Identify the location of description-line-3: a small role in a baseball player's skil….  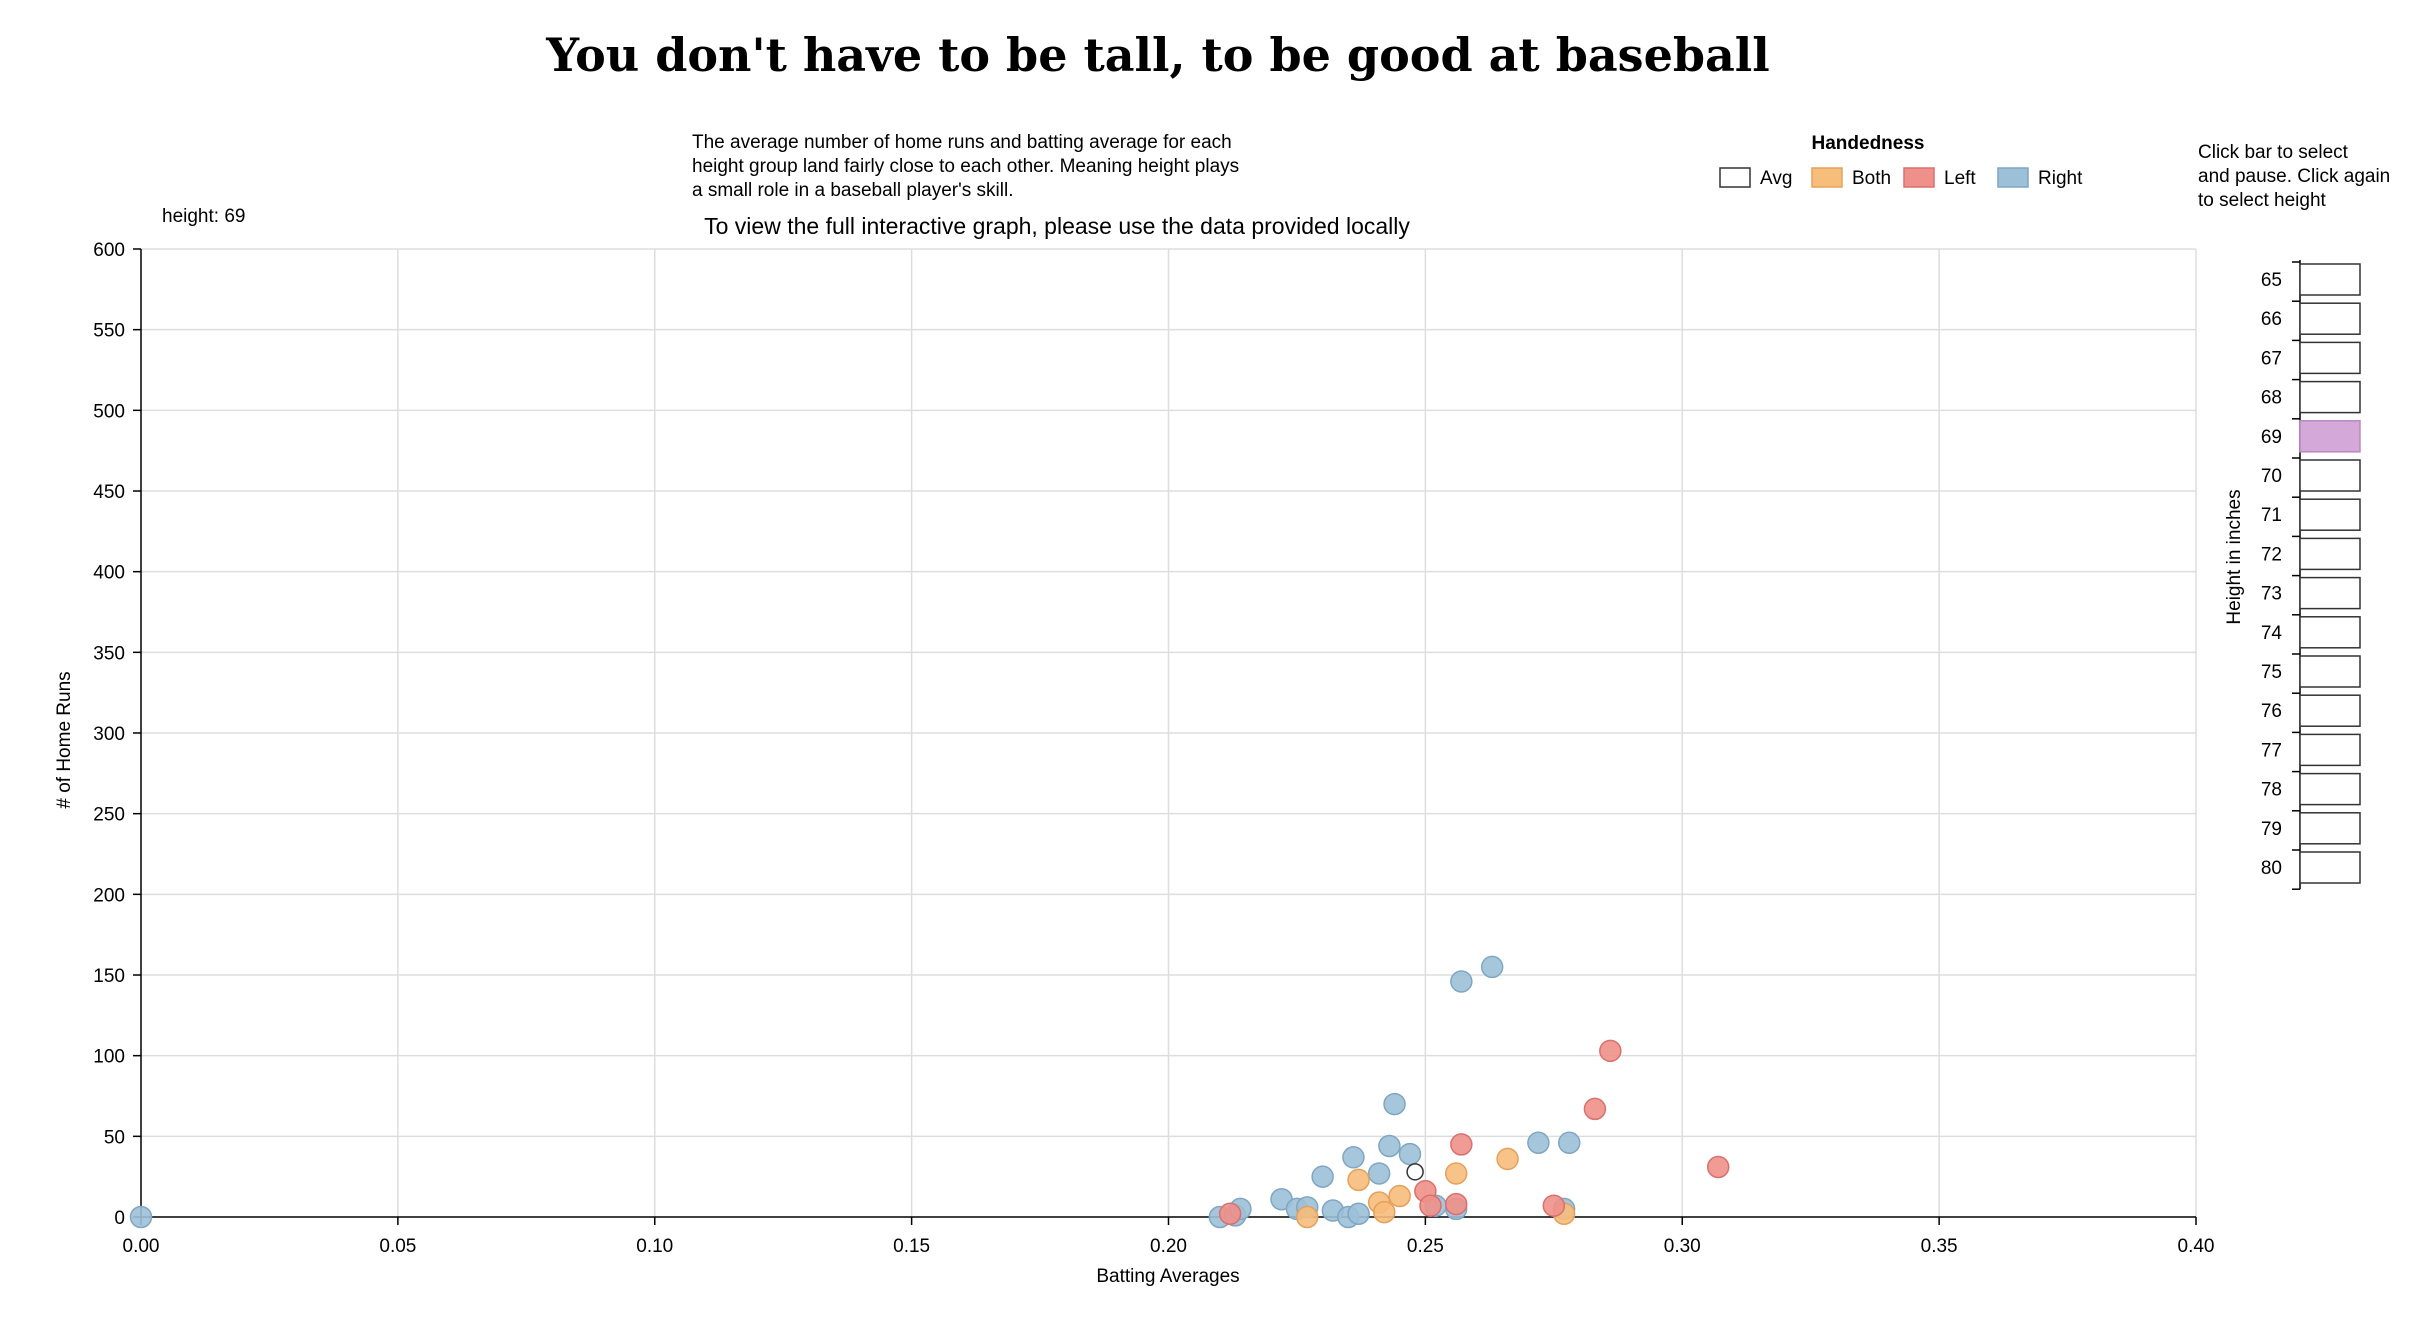
(853, 190).